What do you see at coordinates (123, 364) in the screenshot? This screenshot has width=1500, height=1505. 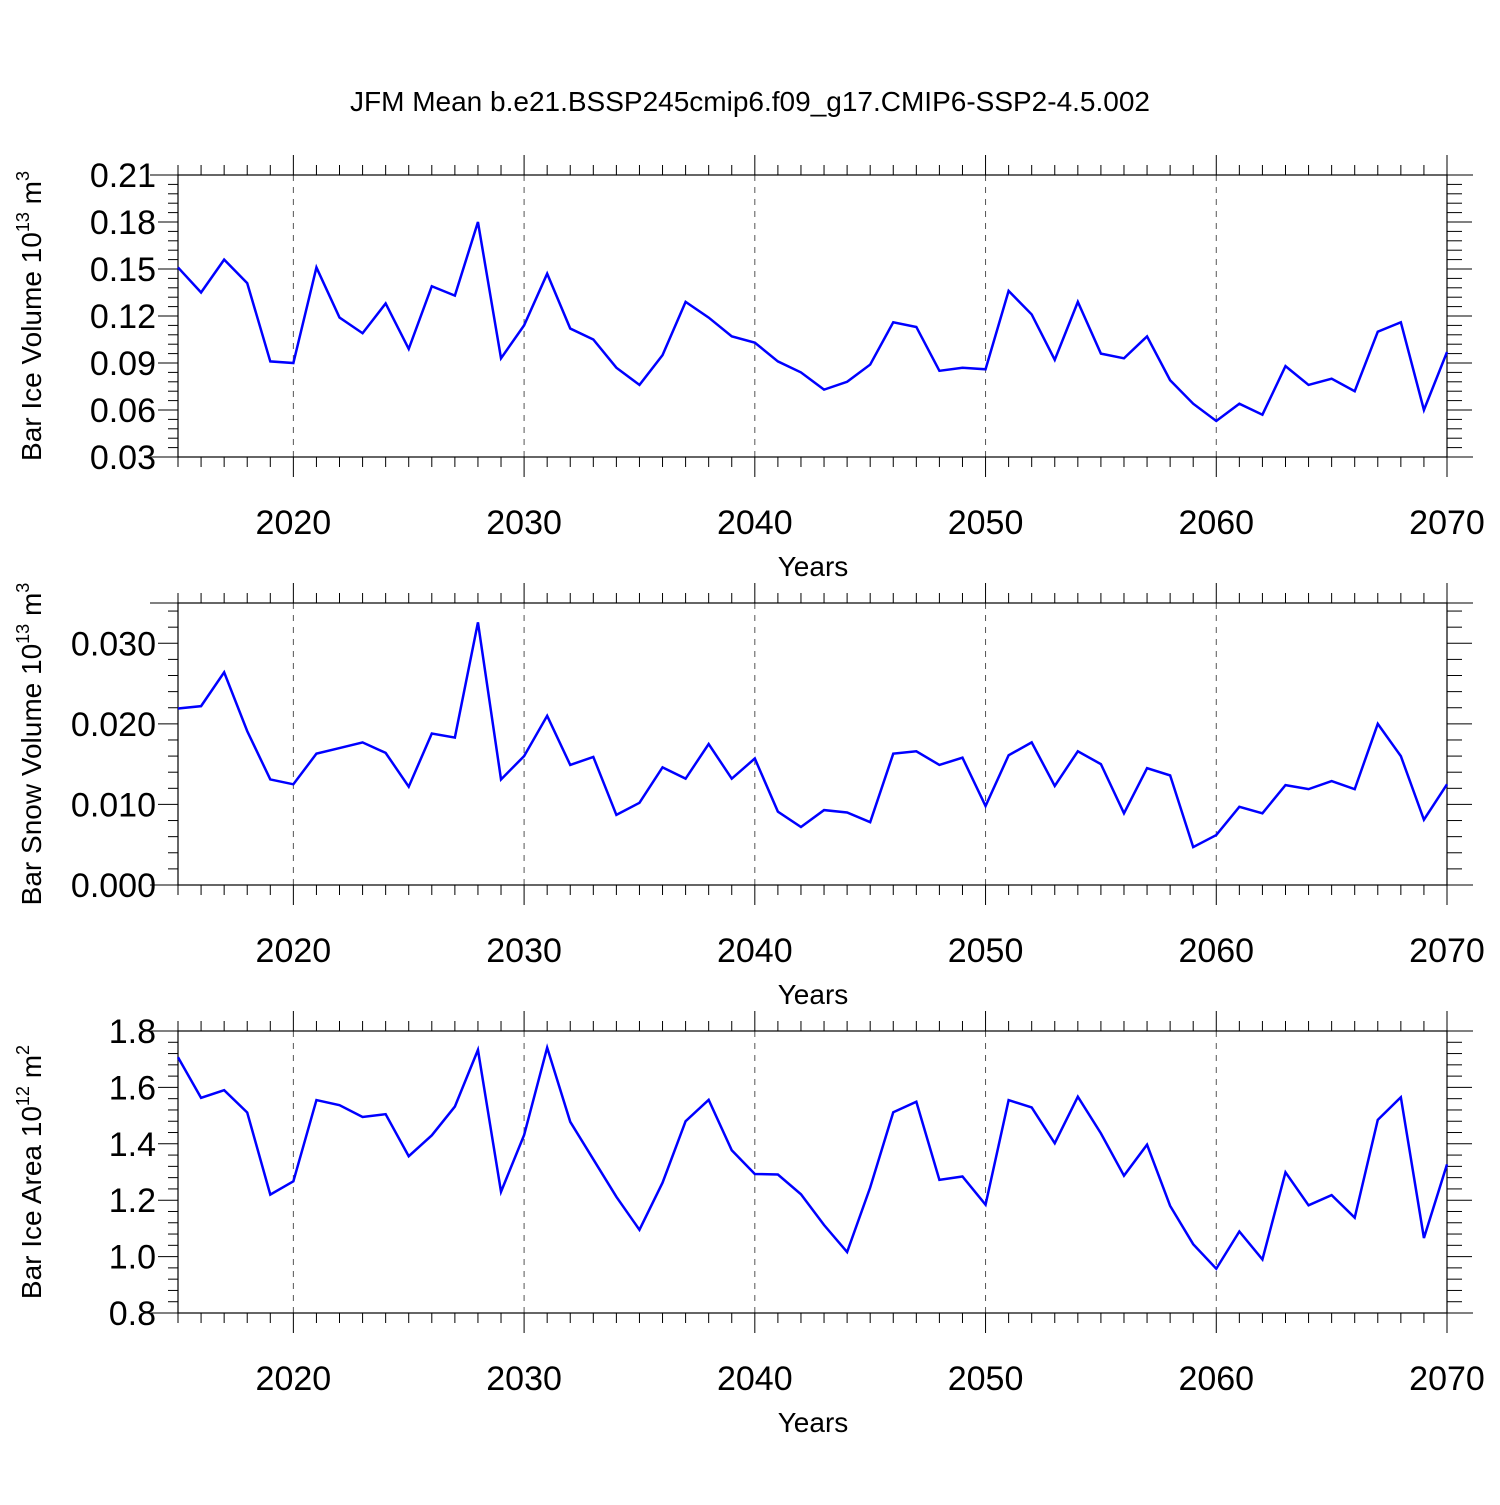 I see `y-tick-label: 0.09` at bounding box center [123, 364].